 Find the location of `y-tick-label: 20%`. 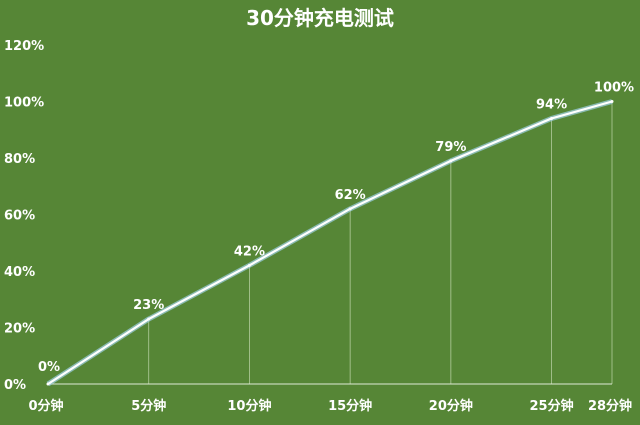

y-tick-label: 20% is located at coordinates (19, 329).